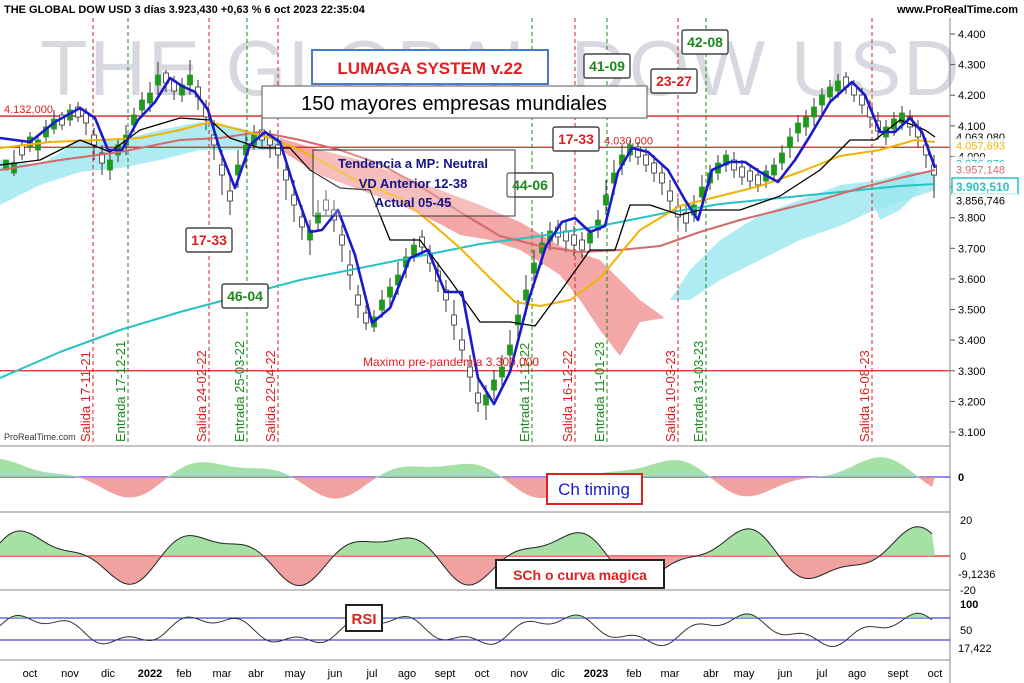 This screenshot has height=683, width=1024. I want to click on last-value-label: 3.903,510, so click(983, 187).